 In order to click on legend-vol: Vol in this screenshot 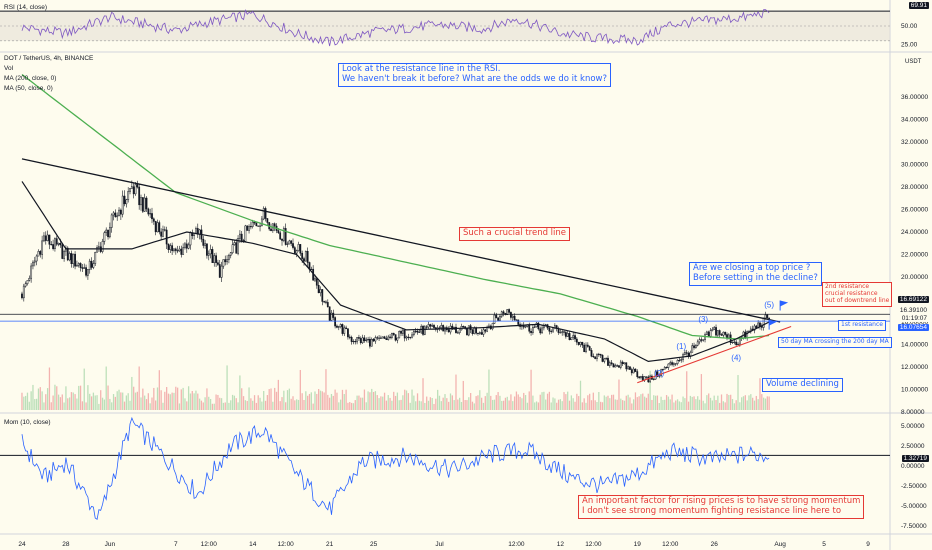, I will do `click(9, 68)`.